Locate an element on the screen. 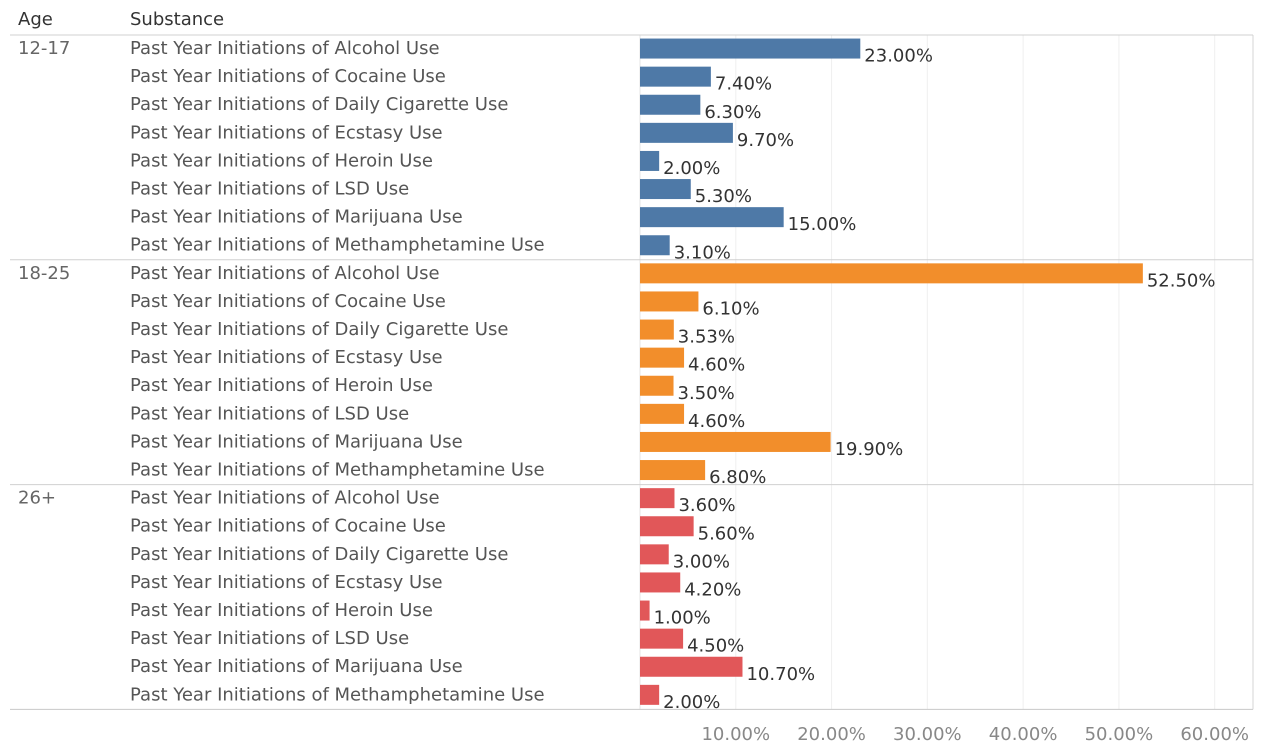  age-group-label: 18-25 is located at coordinates (44, 273).